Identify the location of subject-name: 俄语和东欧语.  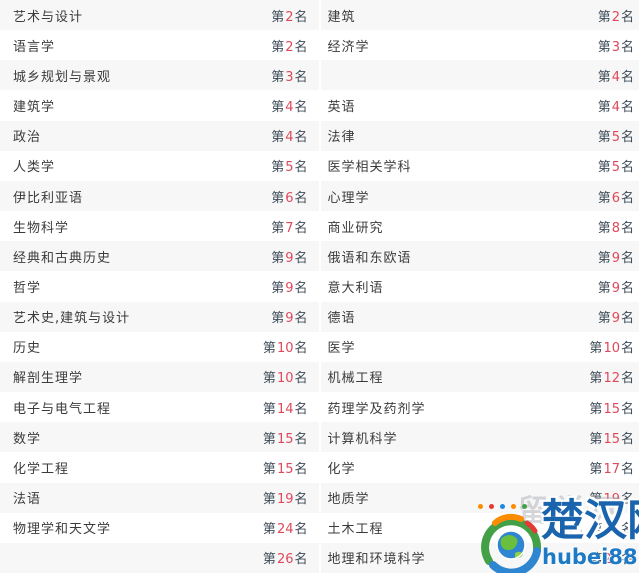
(369, 258).